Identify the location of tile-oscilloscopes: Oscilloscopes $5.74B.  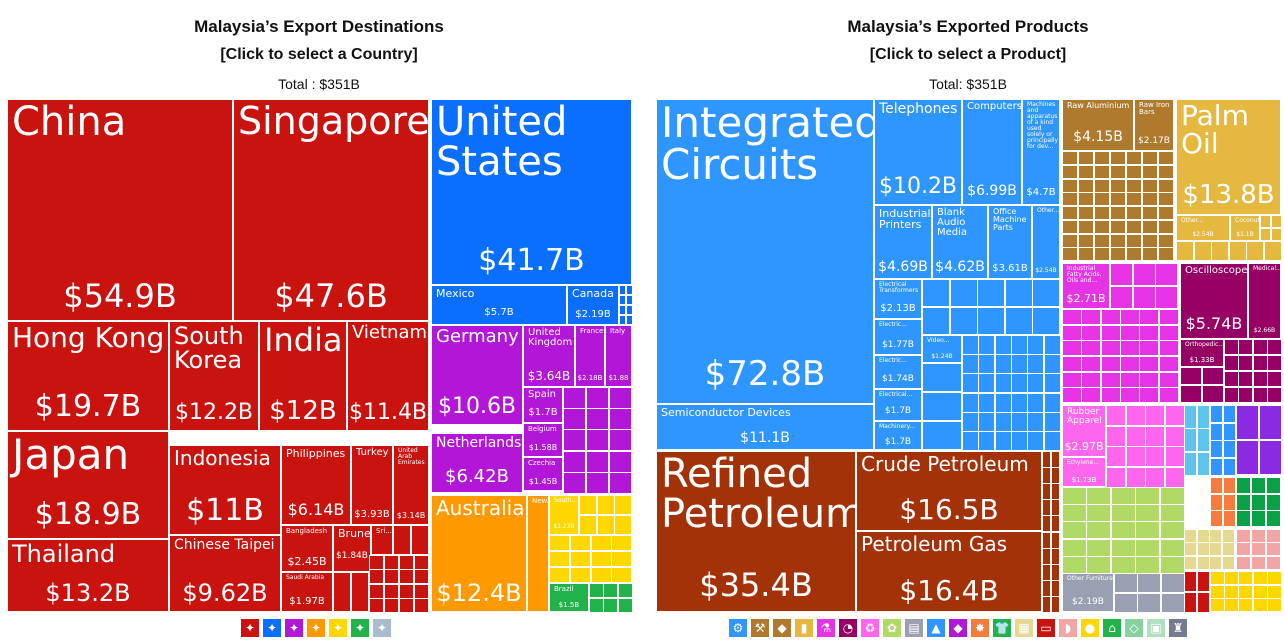
(1214, 301).